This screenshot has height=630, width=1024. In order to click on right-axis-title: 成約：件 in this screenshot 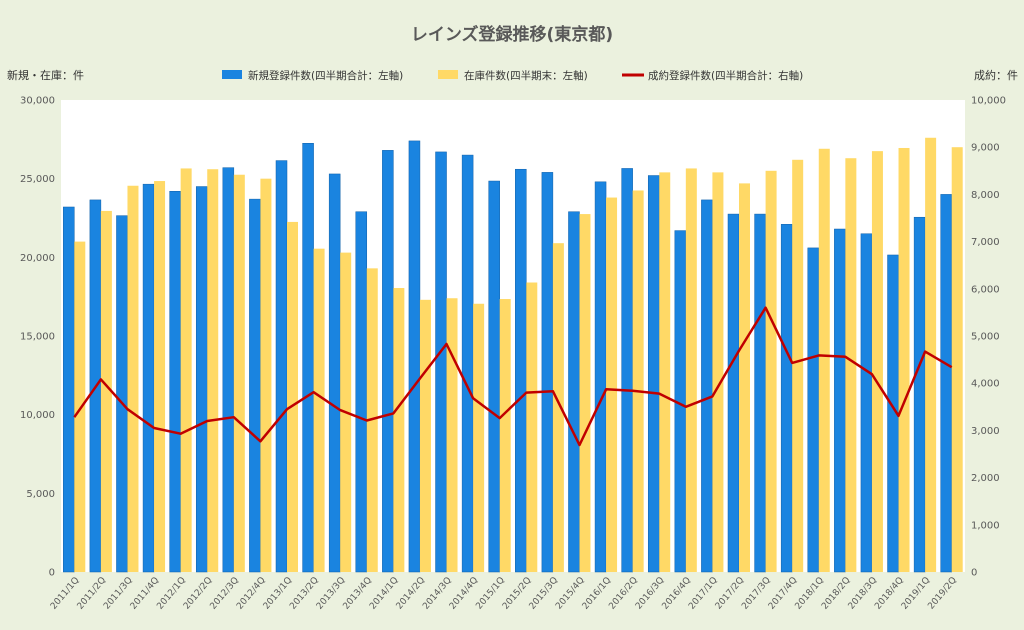, I will do `click(996, 75)`.